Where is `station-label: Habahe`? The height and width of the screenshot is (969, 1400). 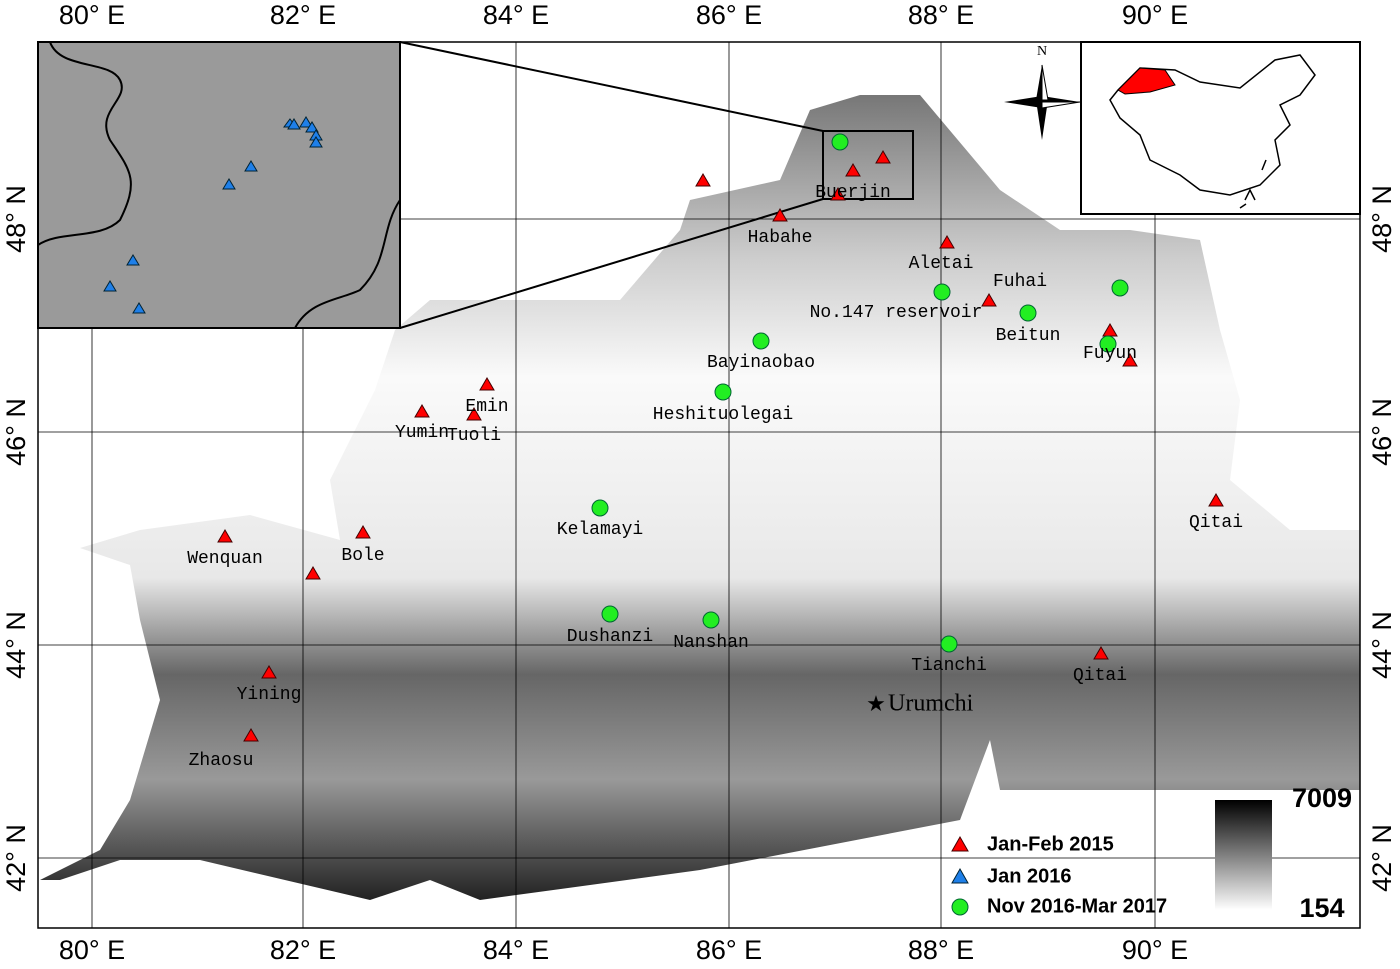 station-label: Habahe is located at coordinates (780, 238).